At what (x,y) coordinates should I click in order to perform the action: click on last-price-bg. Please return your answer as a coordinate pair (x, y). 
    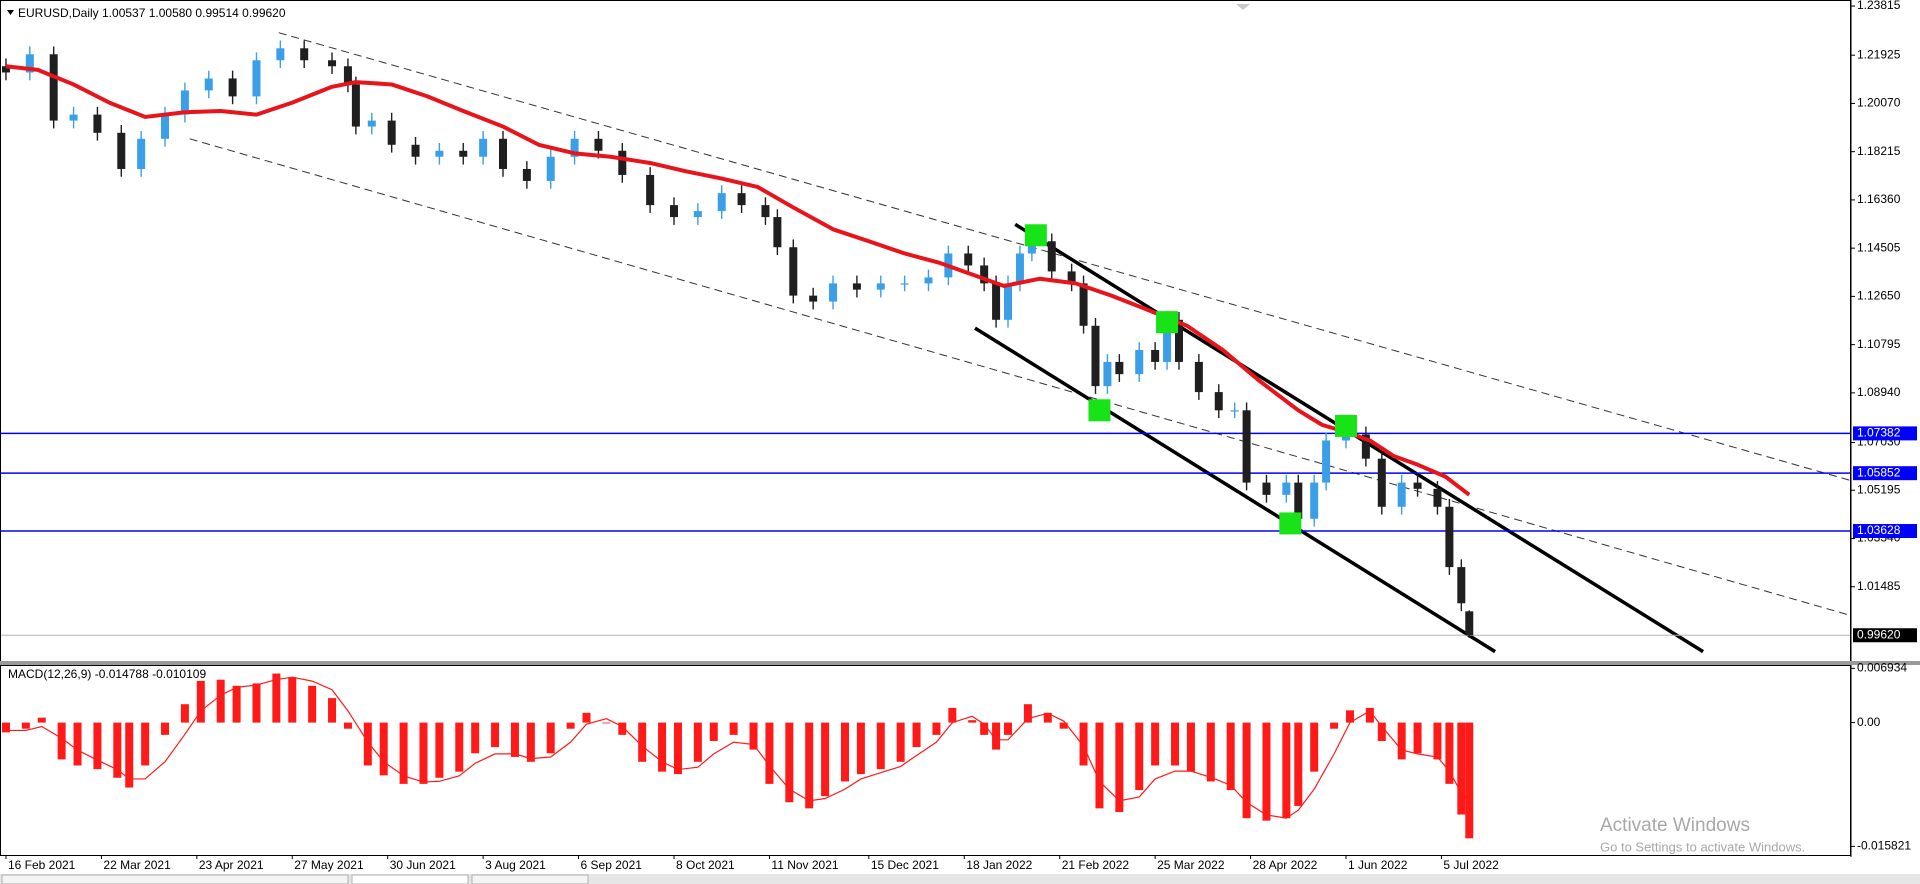
    Looking at the image, I should click on (1885, 635).